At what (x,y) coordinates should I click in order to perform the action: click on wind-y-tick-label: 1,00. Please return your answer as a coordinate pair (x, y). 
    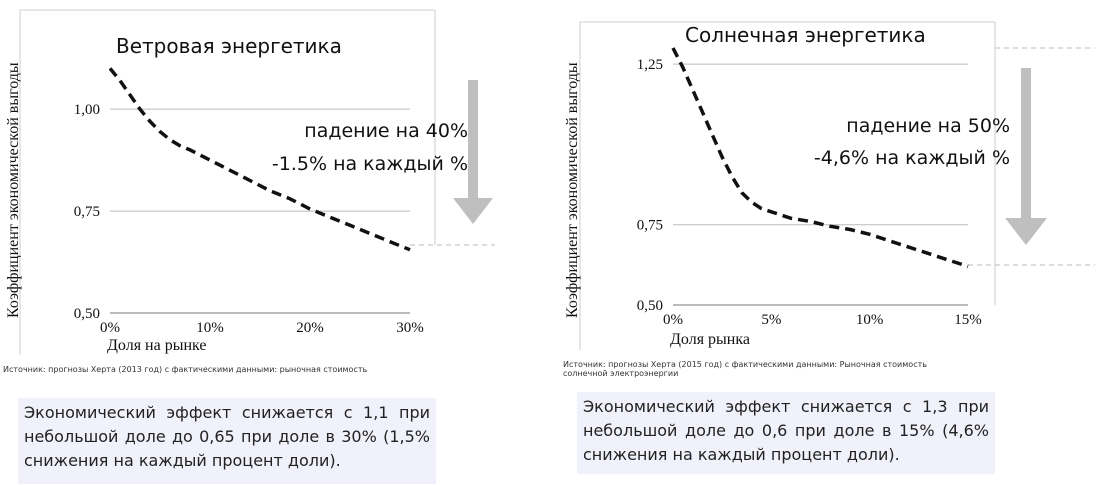
    Looking at the image, I should click on (87, 110).